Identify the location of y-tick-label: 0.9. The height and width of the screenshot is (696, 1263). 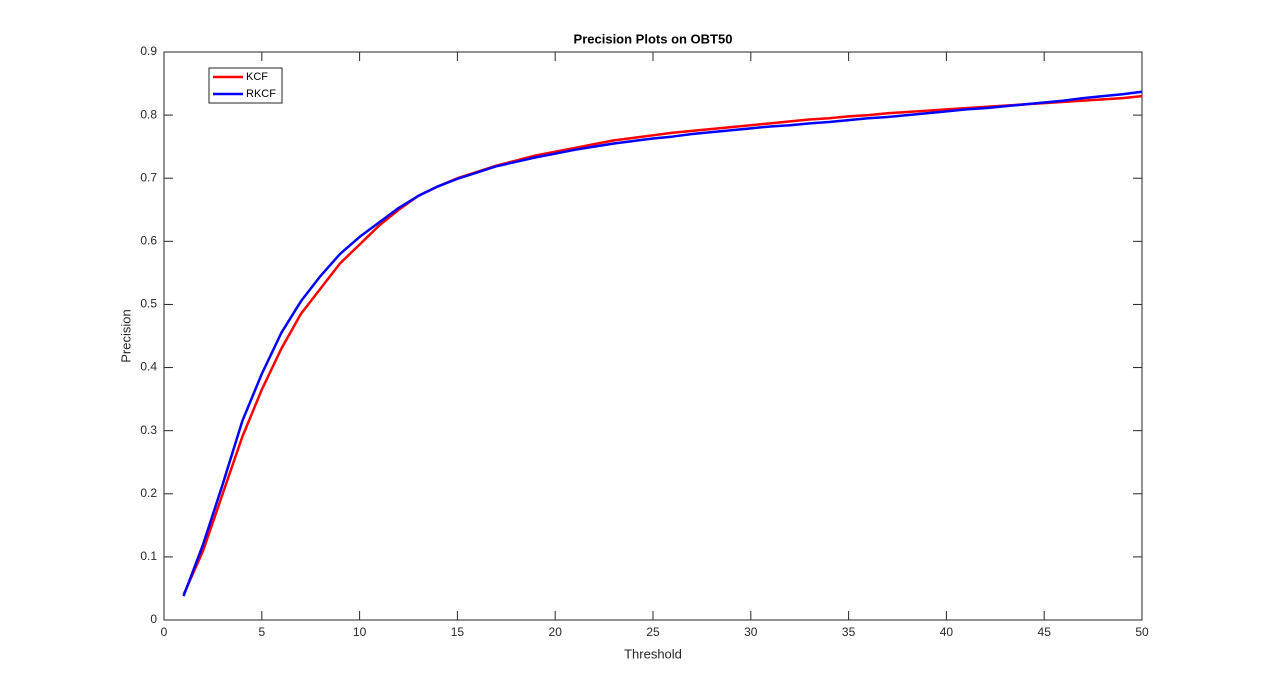
(148, 51).